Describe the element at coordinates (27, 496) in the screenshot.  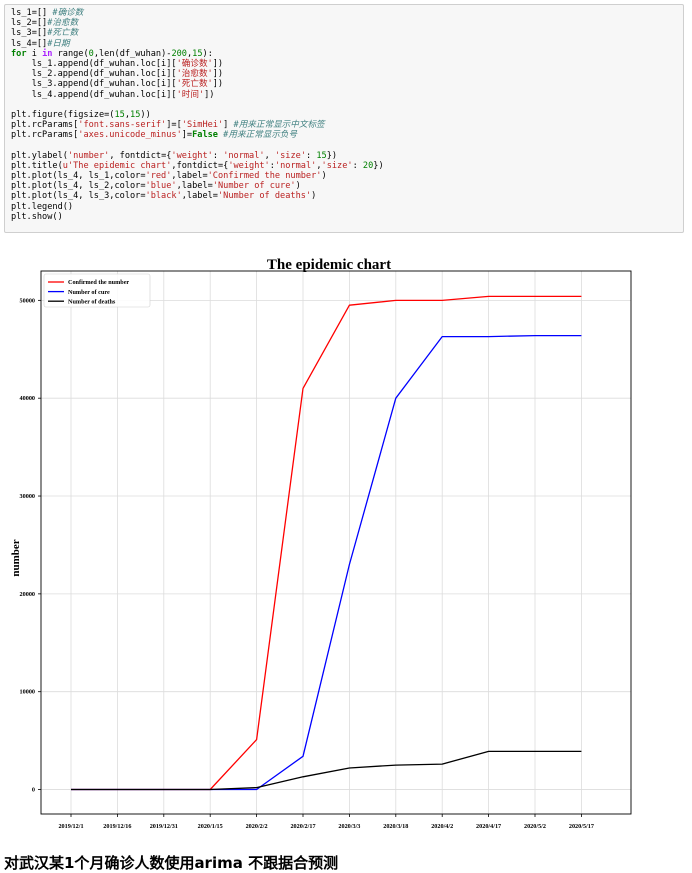
I see `y-tick-label: 30000` at that location.